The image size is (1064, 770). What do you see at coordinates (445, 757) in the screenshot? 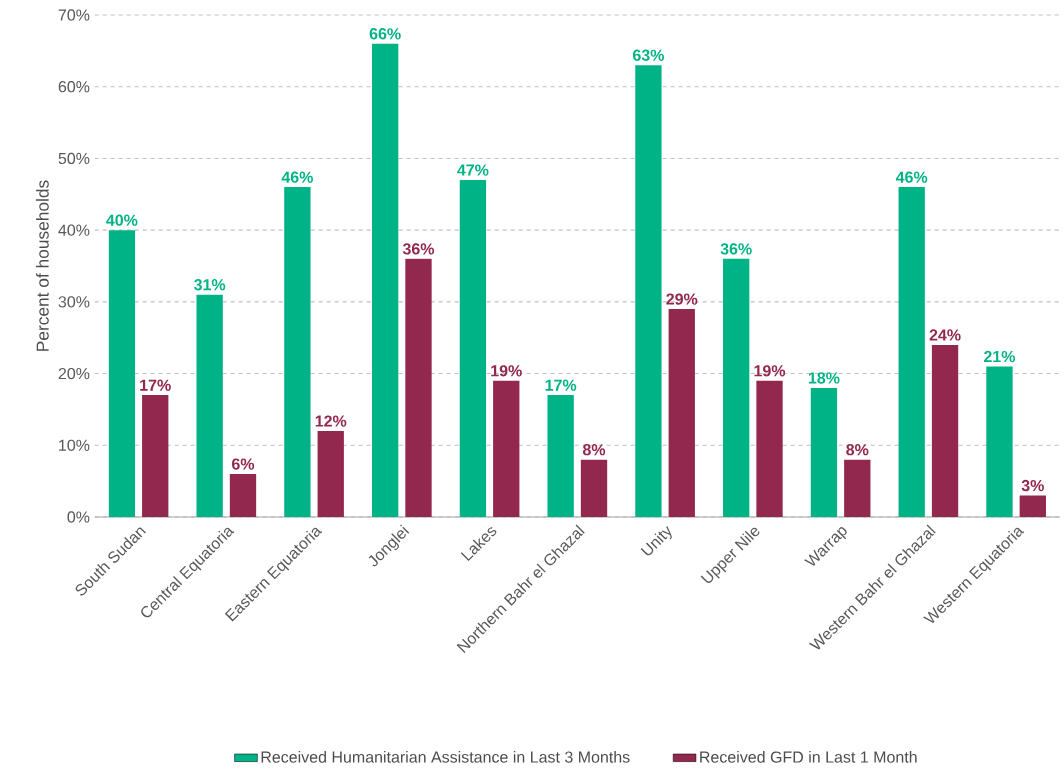
I see `legend-label: Received Humanitarian Assistance in Last 3 Months` at bounding box center [445, 757].